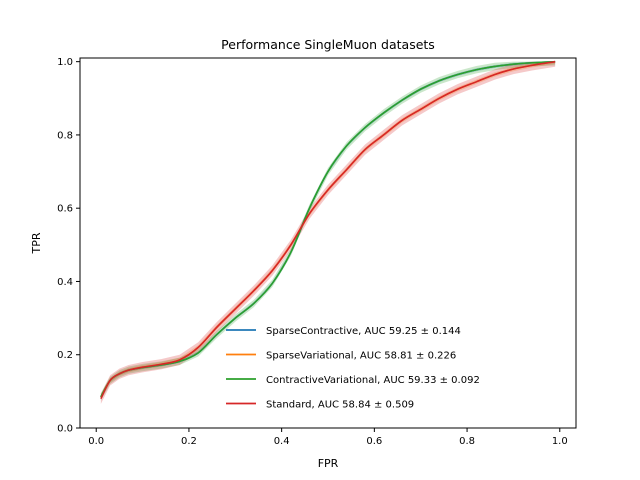 This screenshot has height=480, width=640. What do you see at coordinates (65, 282) in the screenshot?
I see `y-tick-label: 0.4` at bounding box center [65, 282].